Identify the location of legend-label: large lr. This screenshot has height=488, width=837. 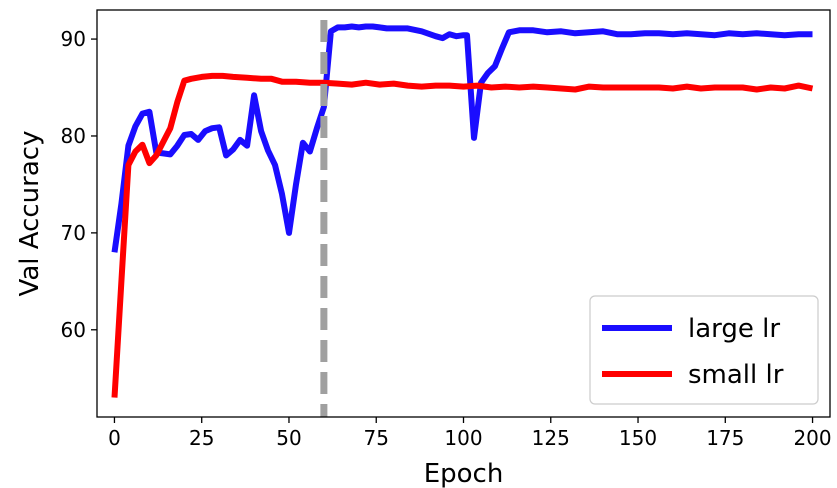
(734, 329).